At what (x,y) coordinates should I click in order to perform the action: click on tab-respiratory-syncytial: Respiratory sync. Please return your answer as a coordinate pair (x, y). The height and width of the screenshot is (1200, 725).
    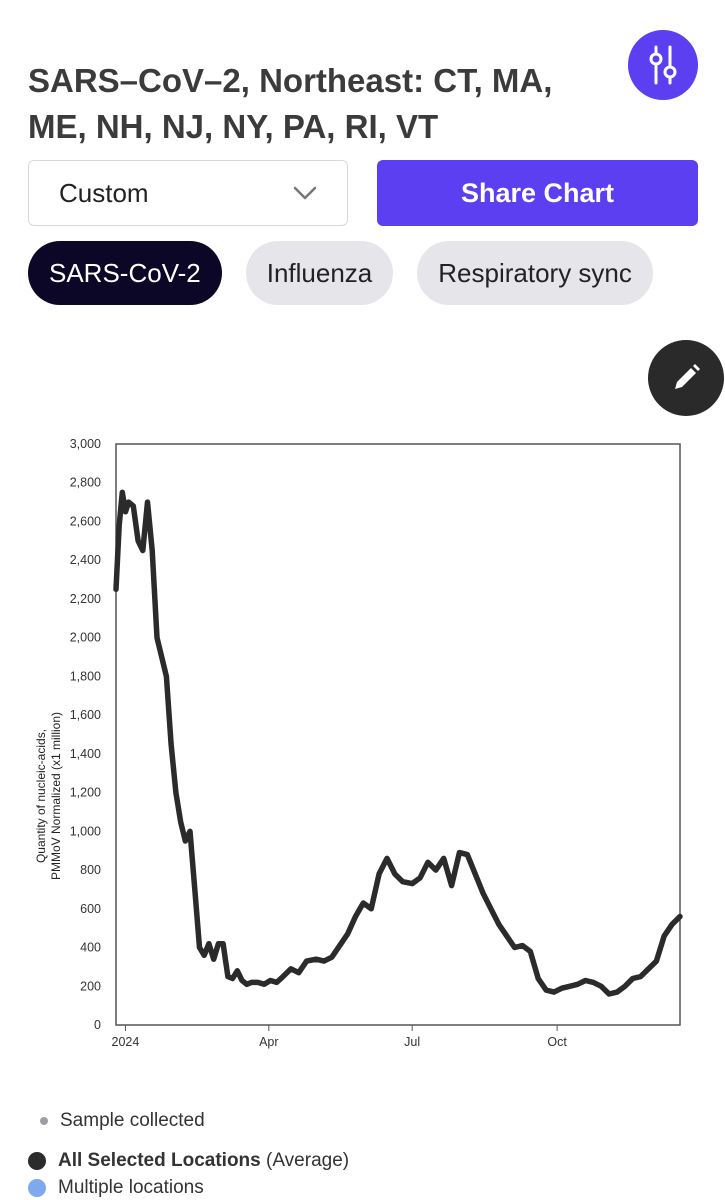
    Looking at the image, I should click on (535, 273).